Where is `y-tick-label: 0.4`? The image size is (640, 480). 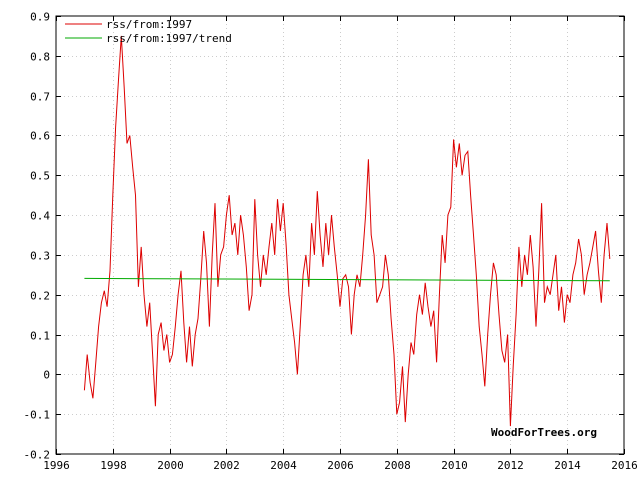 y-tick-label: 0.4 is located at coordinates (40, 216).